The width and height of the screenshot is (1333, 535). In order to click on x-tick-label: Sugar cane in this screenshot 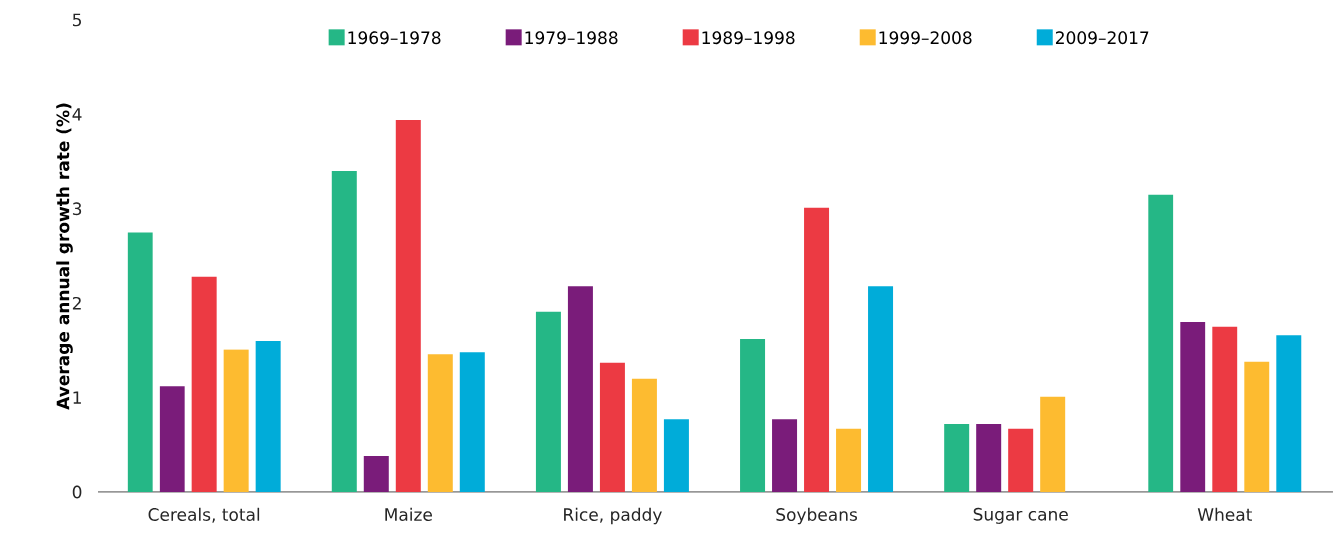, I will do `click(1020, 515)`.